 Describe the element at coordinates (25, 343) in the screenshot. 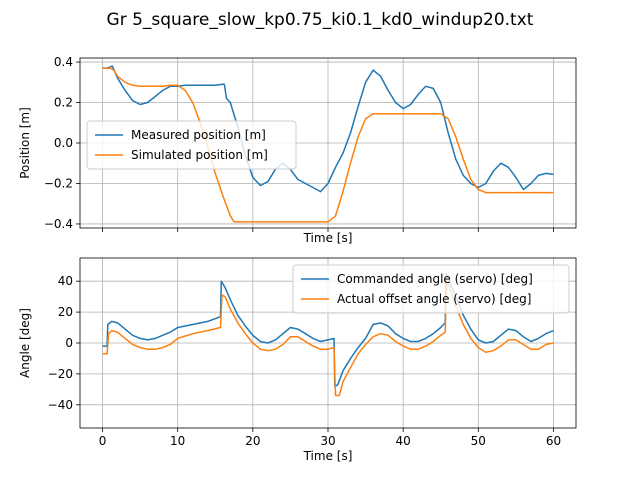

I see `y-axis-label: Angle [deg]` at that location.